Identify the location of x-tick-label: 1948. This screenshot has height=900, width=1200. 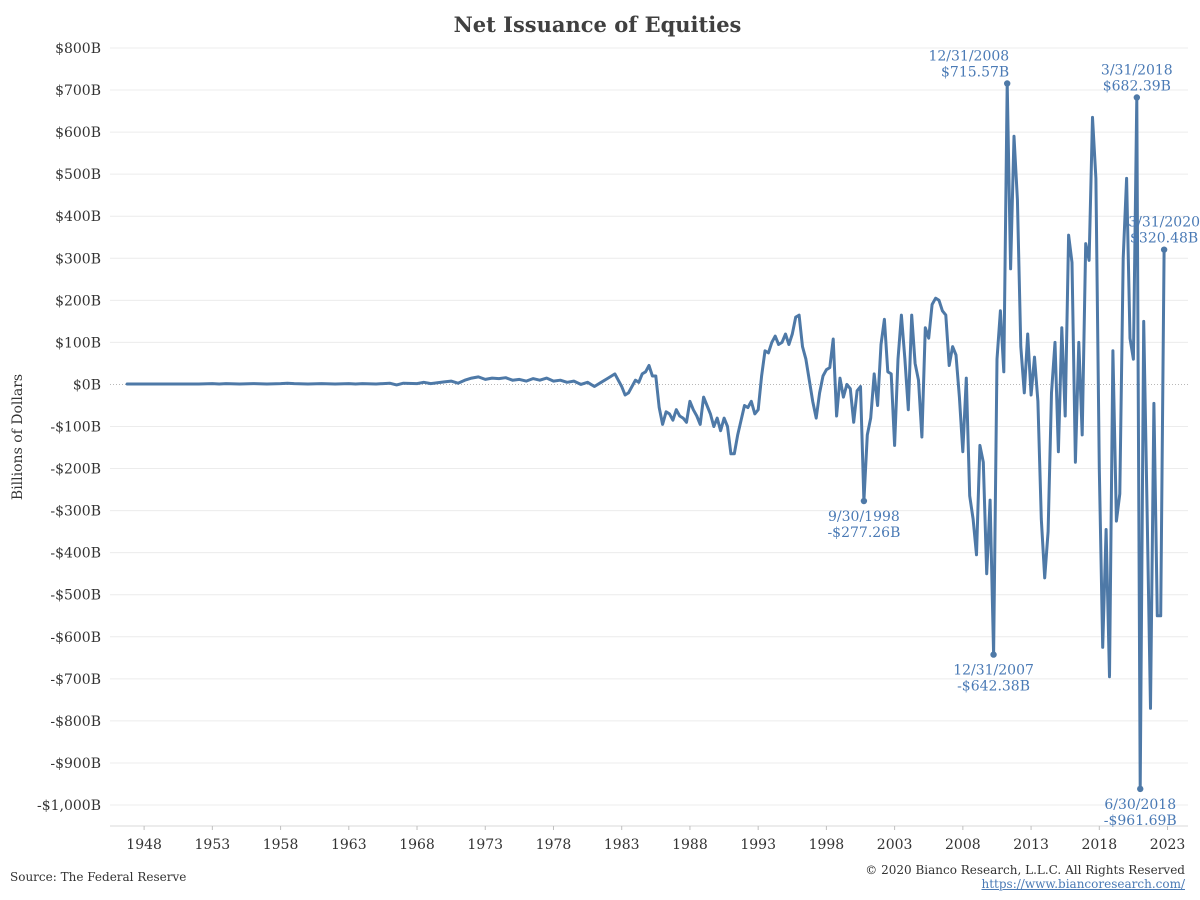
(144, 845).